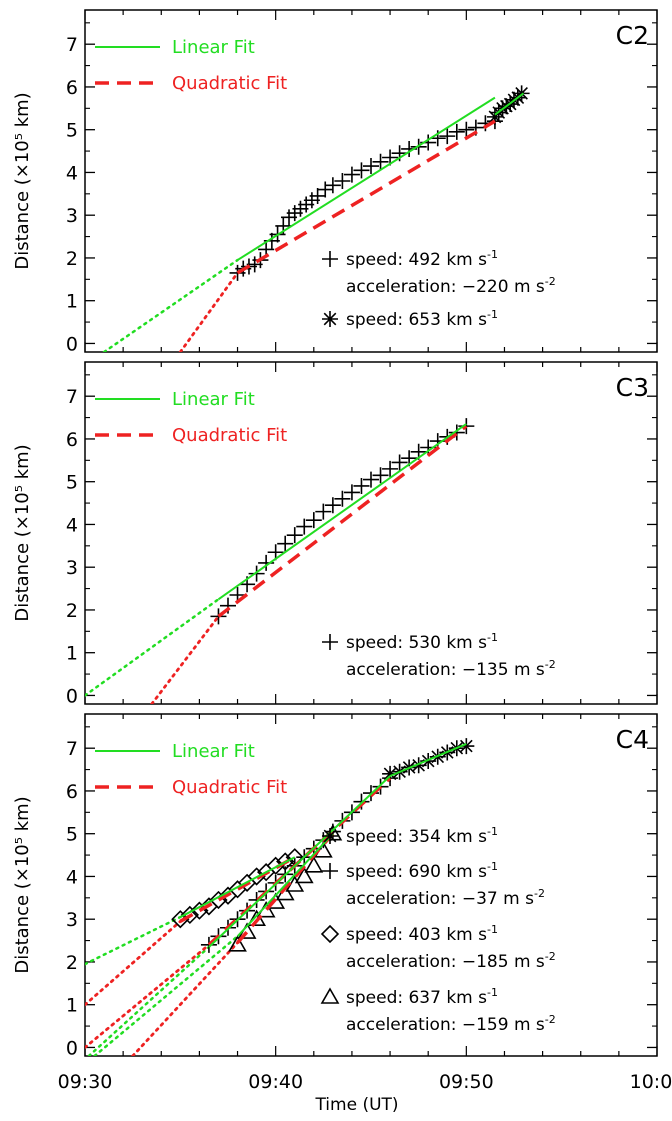 This screenshot has width=672, height=1121. What do you see at coordinates (356, 1105) in the screenshot?
I see `x-axis-title: Time (UT)` at bounding box center [356, 1105].